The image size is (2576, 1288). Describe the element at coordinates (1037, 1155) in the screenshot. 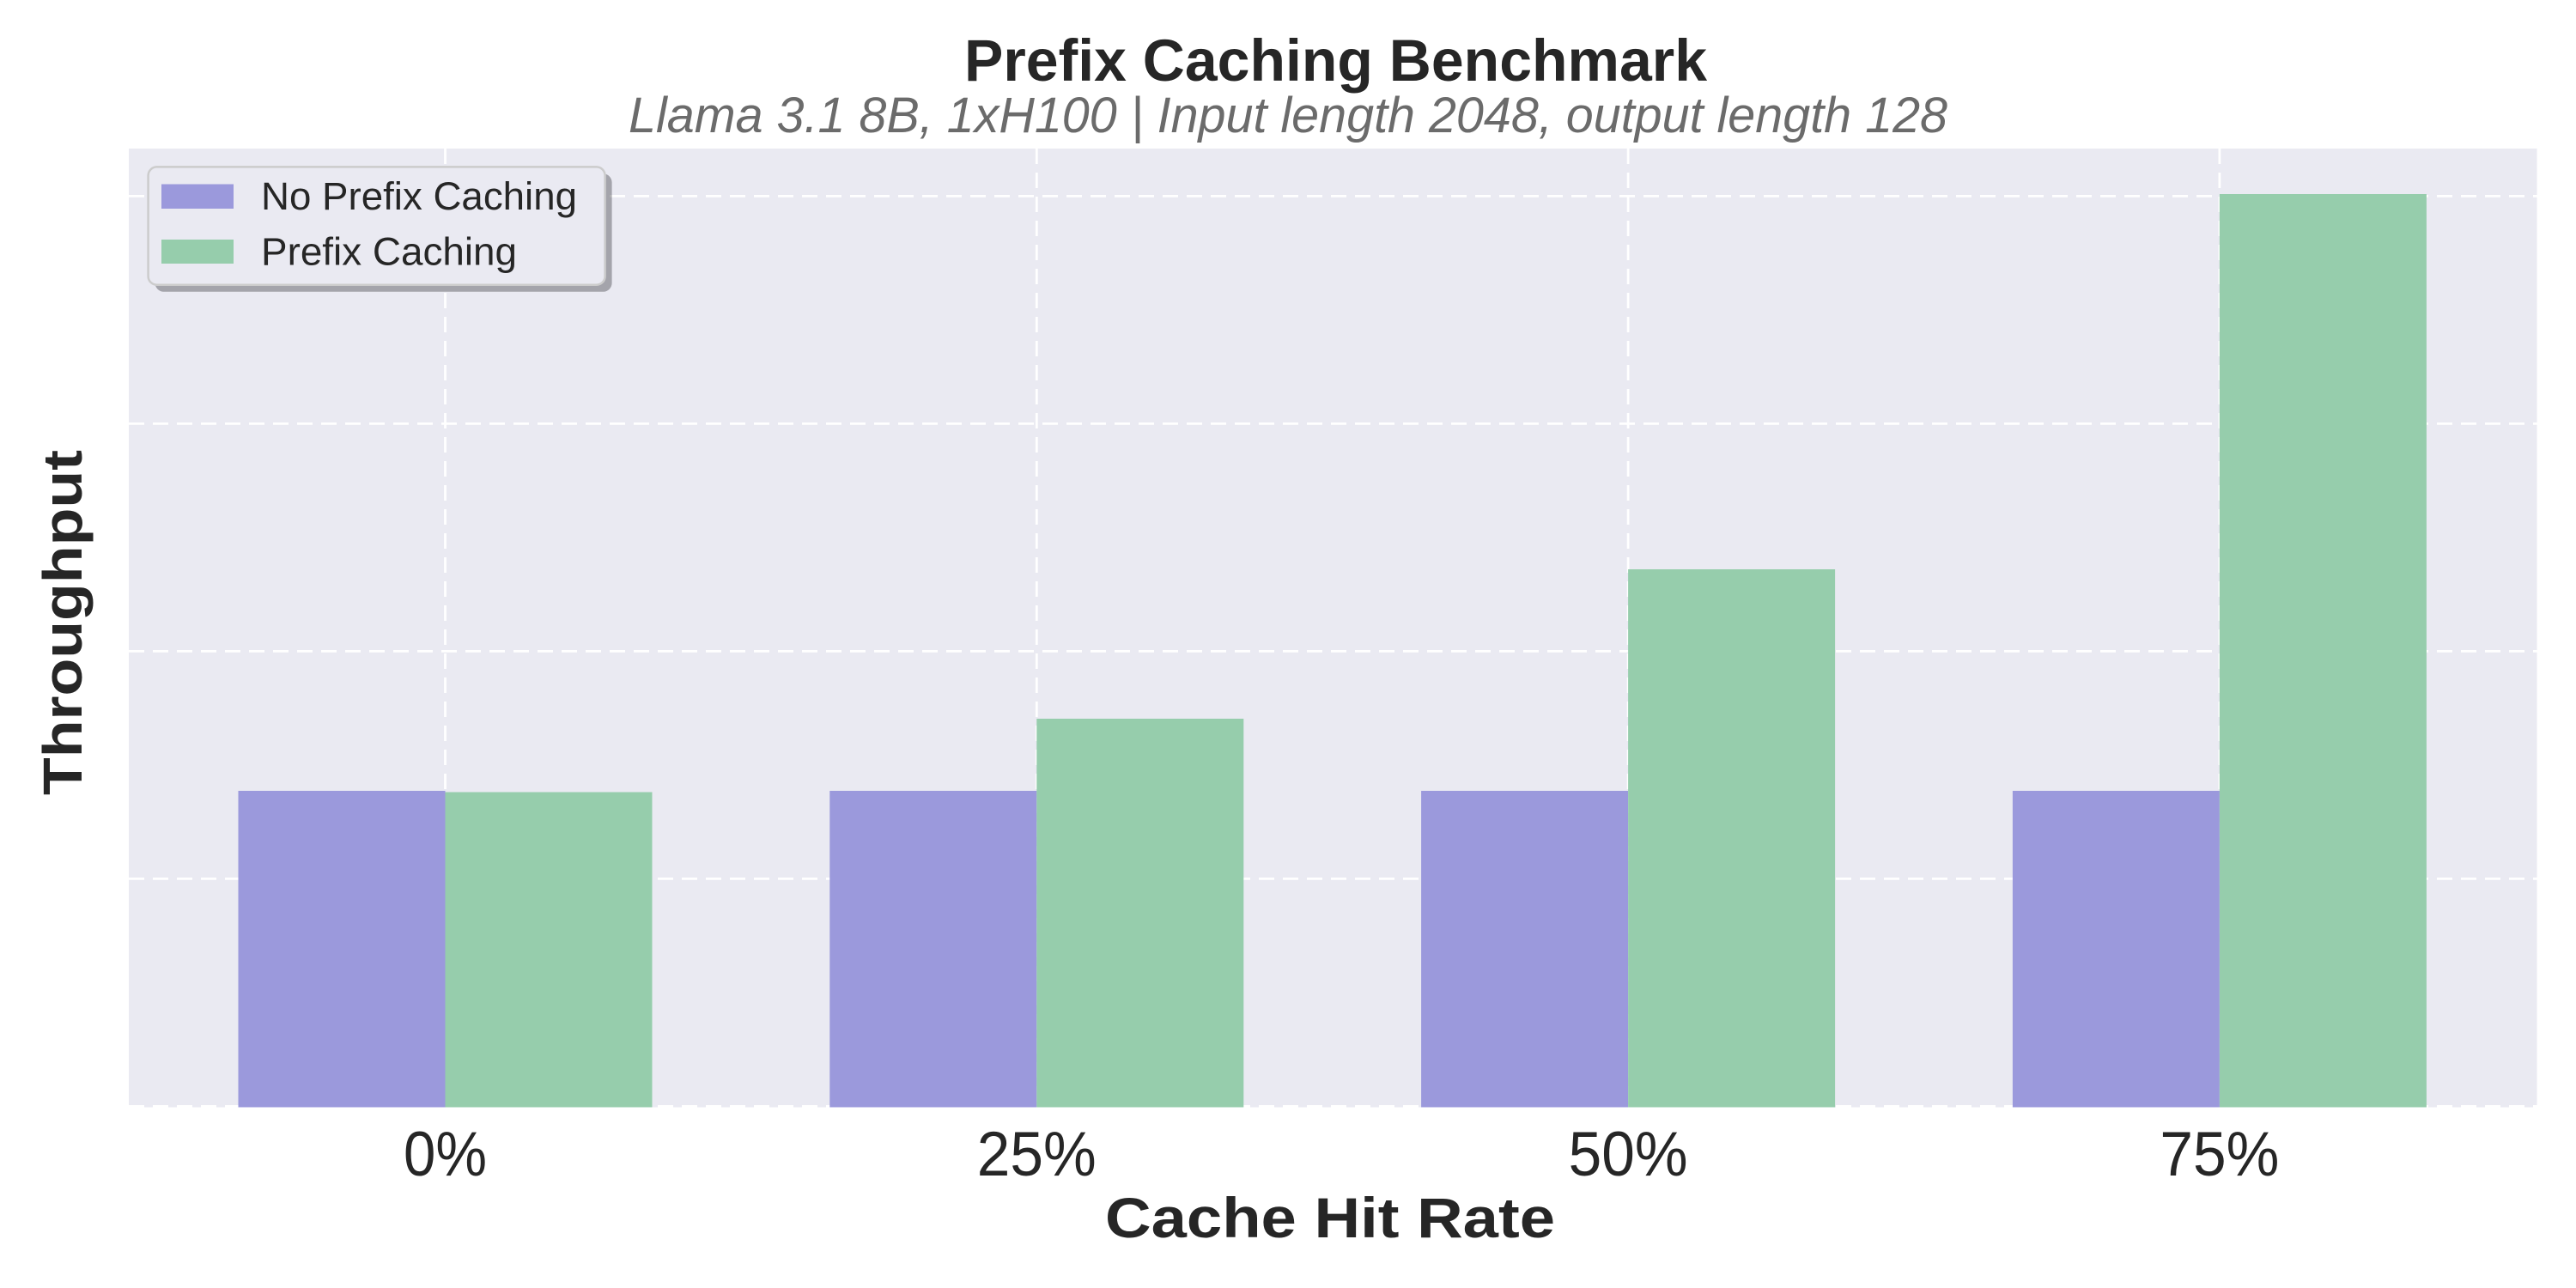

I see `svg-text: 25%` at that location.